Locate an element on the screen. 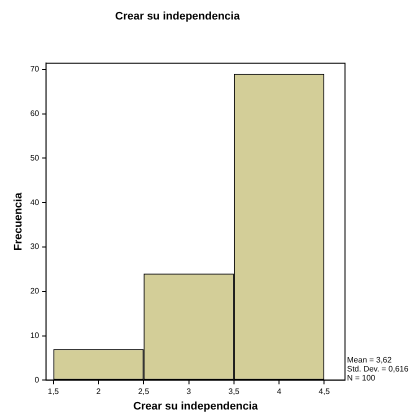  x-tick-label: 3,5 is located at coordinates (234, 391).